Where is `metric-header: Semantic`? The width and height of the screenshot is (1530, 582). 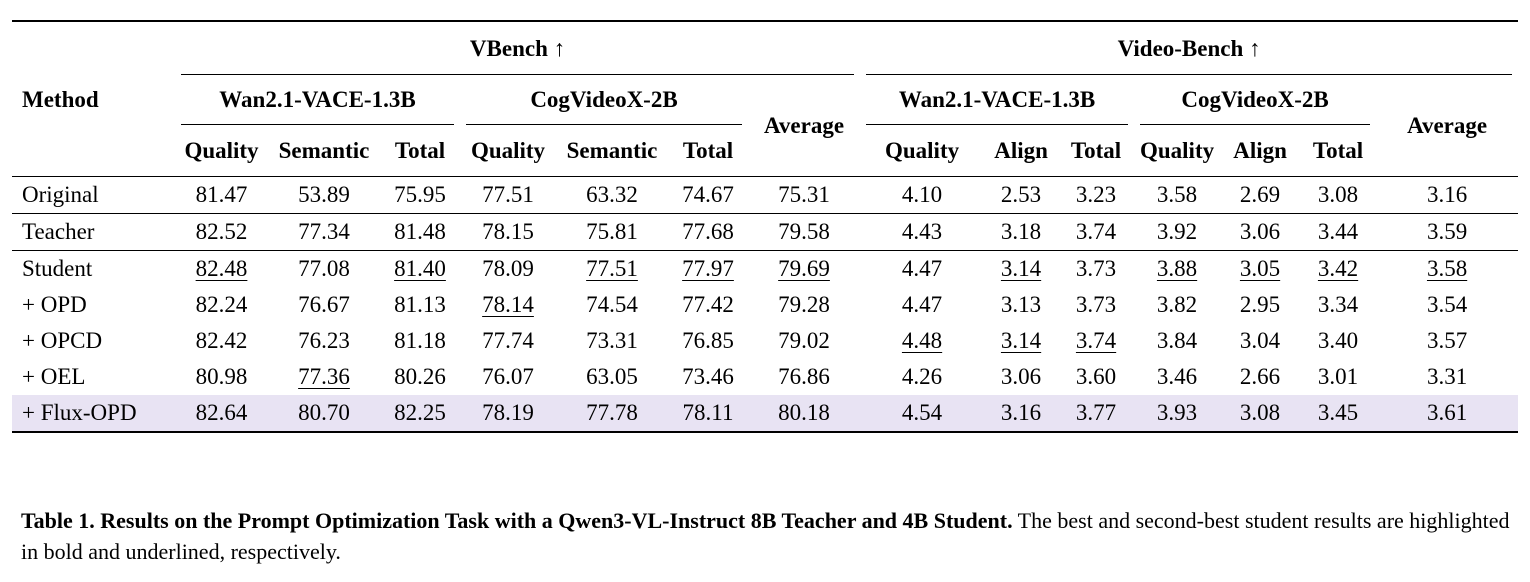
metric-header: Semantic is located at coordinates (612, 150).